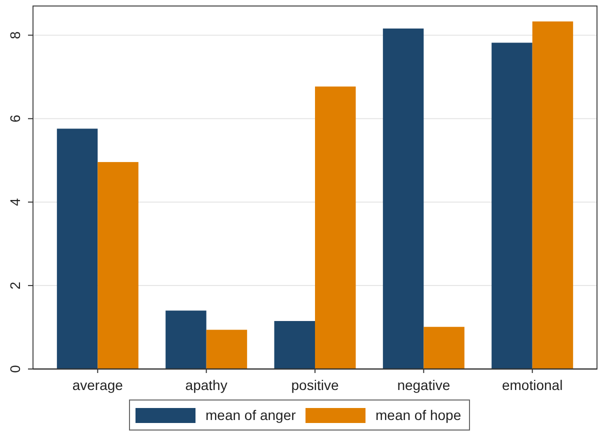  What do you see at coordinates (15, 118) in the screenshot?
I see `y-tick-label: 6` at bounding box center [15, 118].